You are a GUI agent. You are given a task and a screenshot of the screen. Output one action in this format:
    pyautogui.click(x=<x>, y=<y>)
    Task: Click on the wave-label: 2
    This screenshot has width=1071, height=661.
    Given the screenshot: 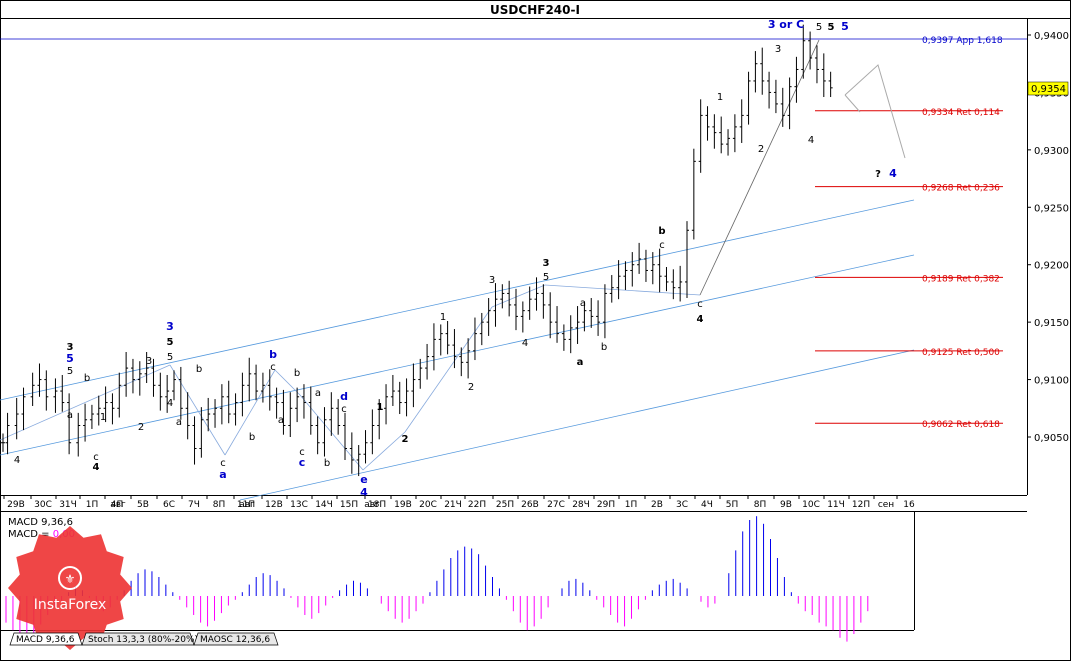 What is the action you would take?
    pyautogui.click(x=471, y=387)
    